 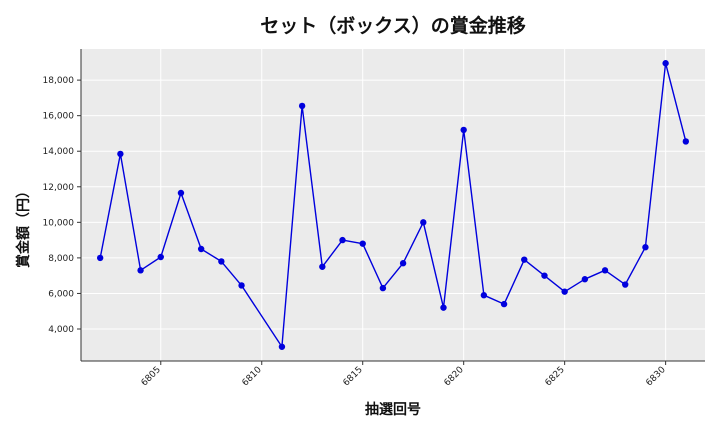 I want to click on x-tick-label: 6825, so click(x=555, y=376).